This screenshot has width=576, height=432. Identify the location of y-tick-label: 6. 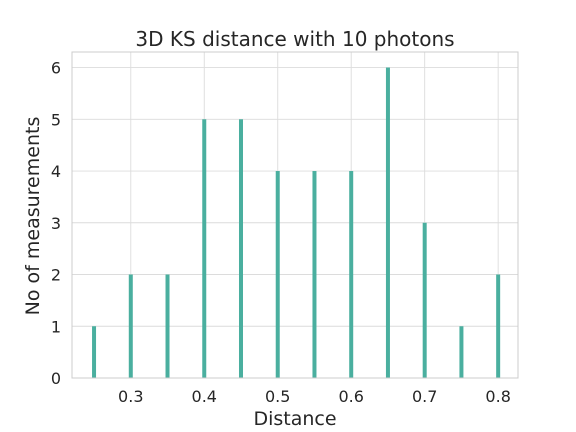
(56, 68).